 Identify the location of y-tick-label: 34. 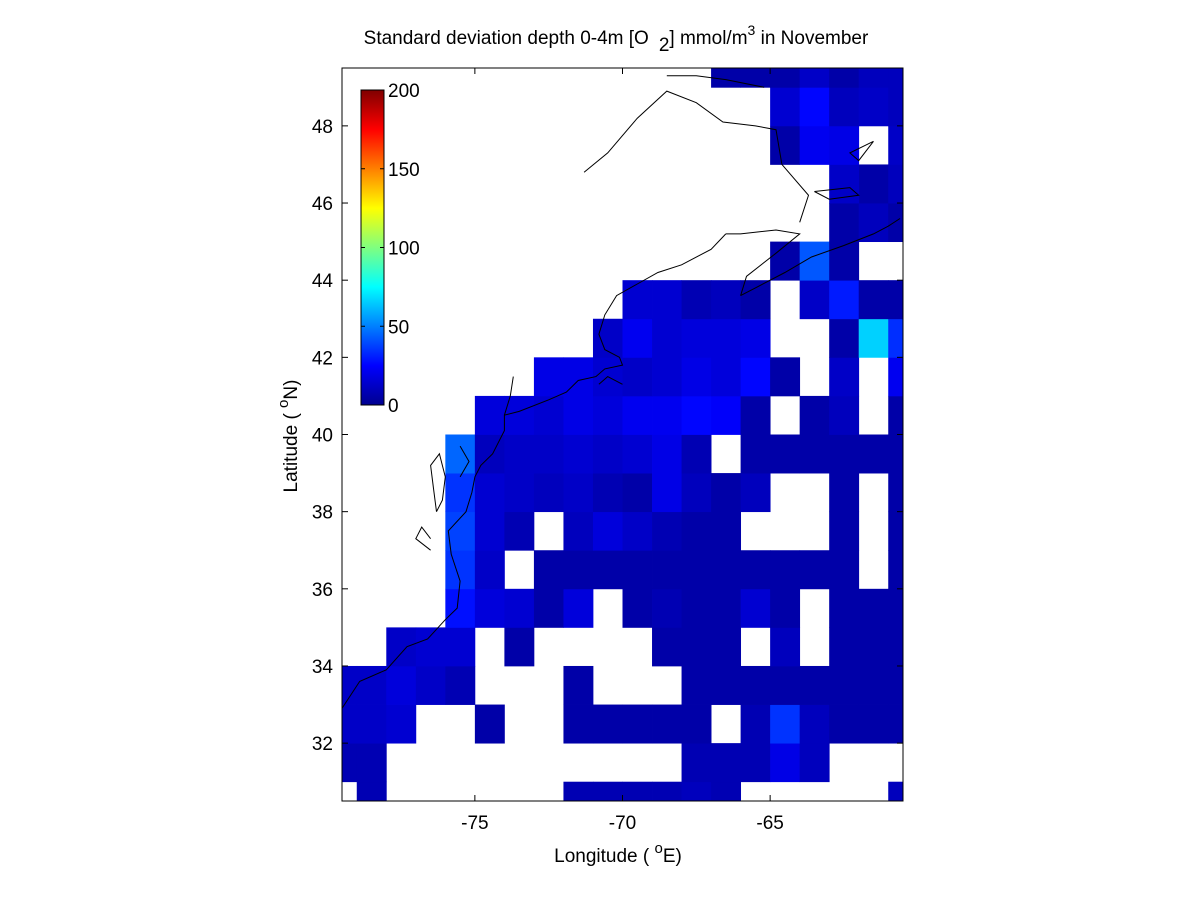
(323, 667).